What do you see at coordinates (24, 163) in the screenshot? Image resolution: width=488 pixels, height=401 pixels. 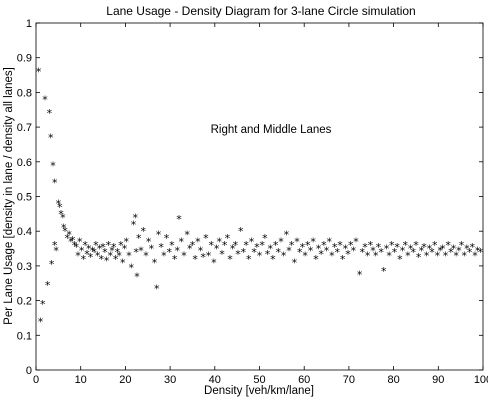 I see `y-tick-label: 0.6` at bounding box center [24, 163].